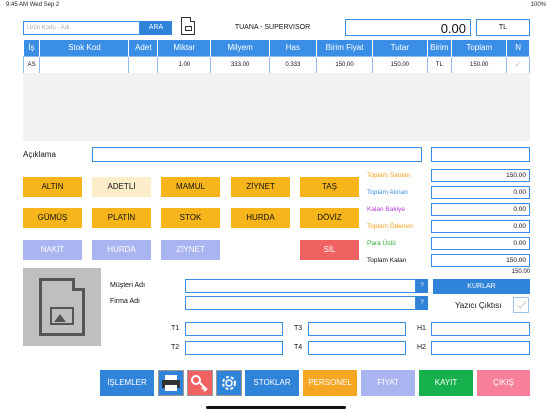 The image size is (552, 414). I want to click on status-time: 9:45 AM Wed Sep 2, so click(33, 5).